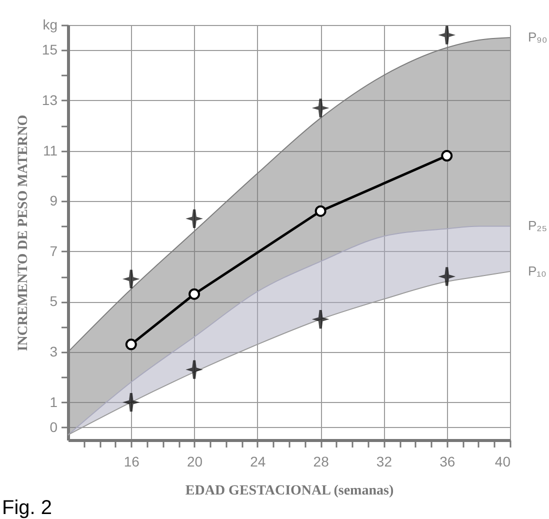 The width and height of the screenshot is (549, 519). What do you see at coordinates (23, 233) in the screenshot?
I see `y-axis-title: INCREMENTO DE PESO MATERNO` at bounding box center [23, 233].